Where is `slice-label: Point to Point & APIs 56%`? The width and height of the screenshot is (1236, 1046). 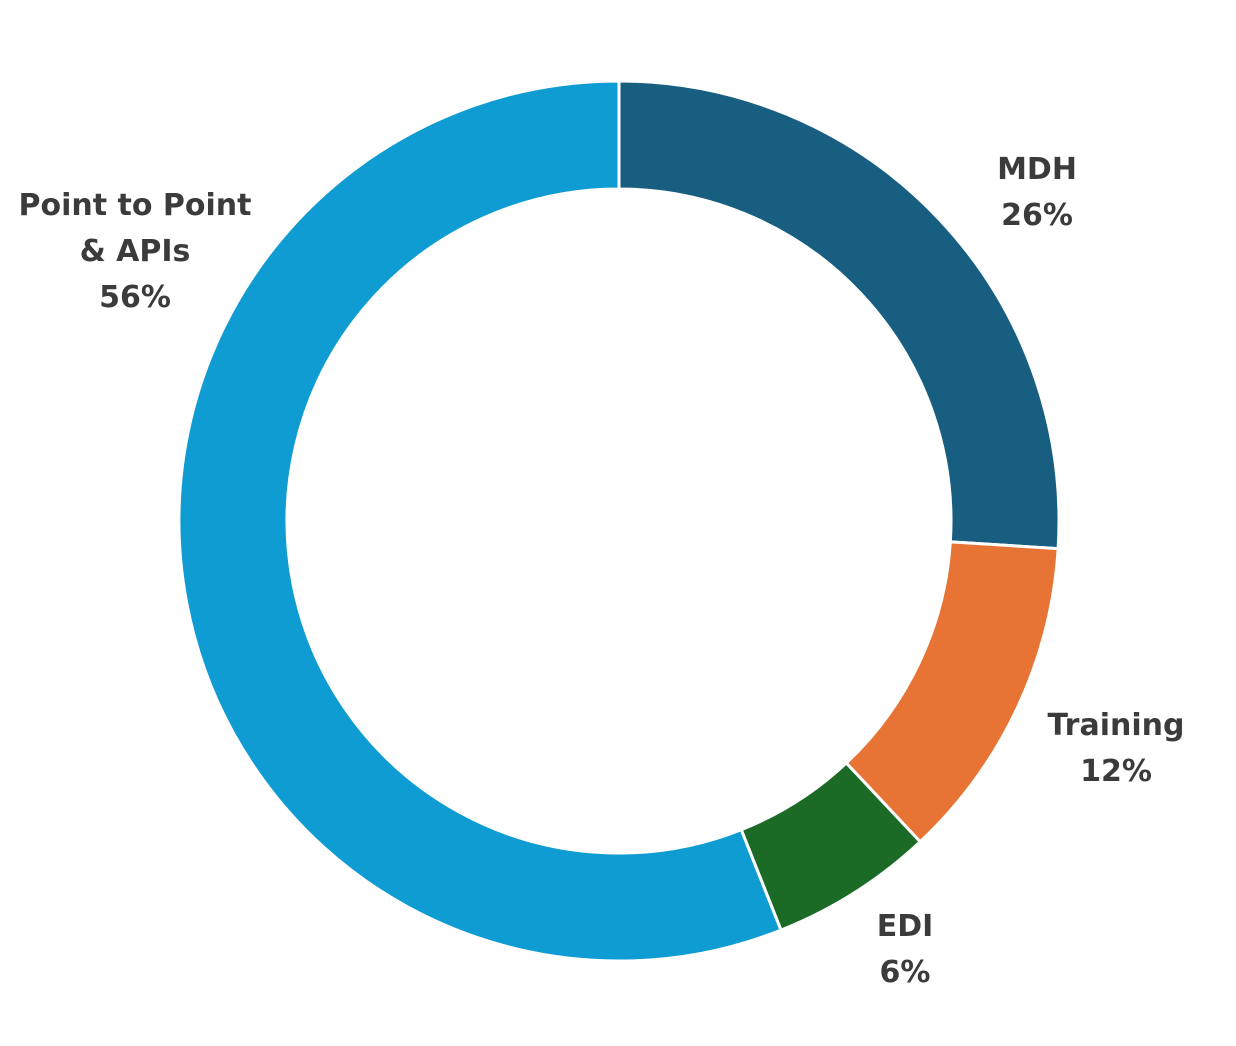
slice-label: Point to Point & APIs 56% is located at coordinates (135, 252).